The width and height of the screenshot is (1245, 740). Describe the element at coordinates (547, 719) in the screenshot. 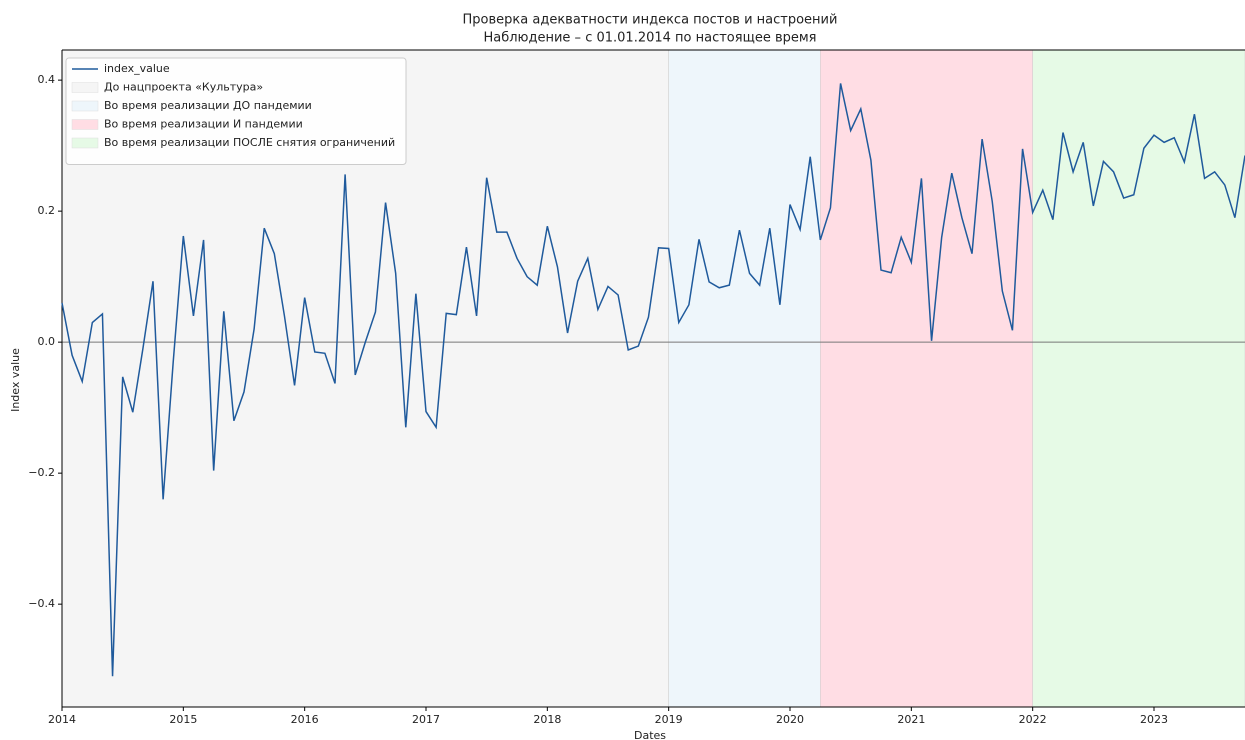

I see `x-tick-label: 2018` at that location.